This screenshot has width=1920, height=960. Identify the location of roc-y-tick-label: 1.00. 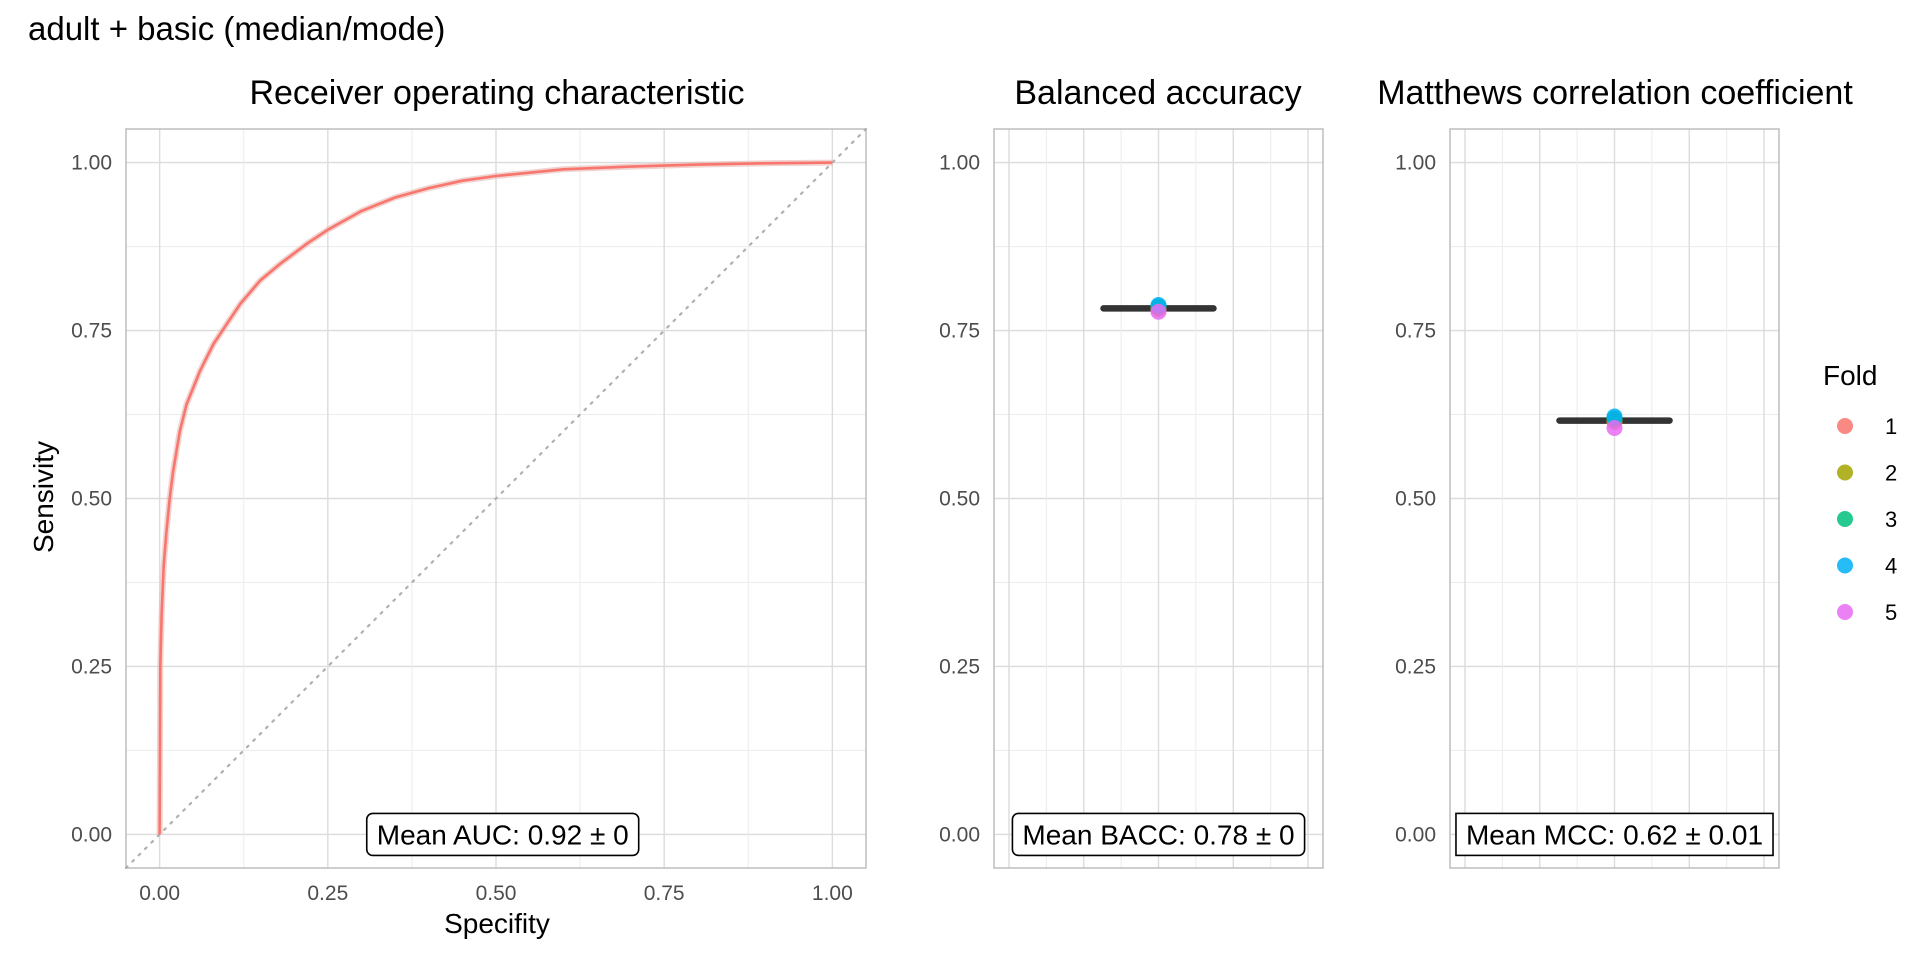
(91, 163).